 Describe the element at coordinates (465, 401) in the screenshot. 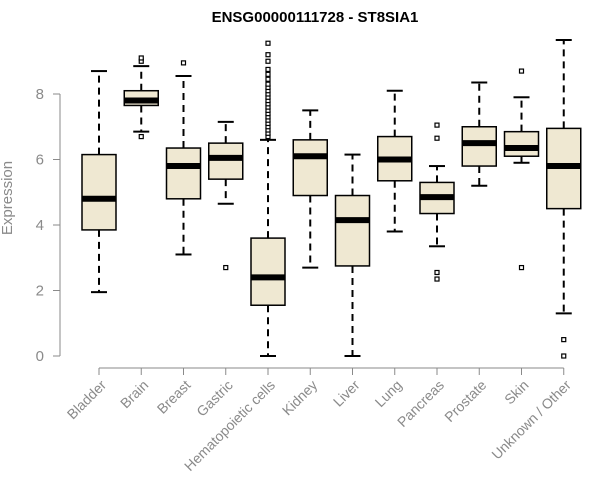

I see `x-tick-label: Prostate` at that location.